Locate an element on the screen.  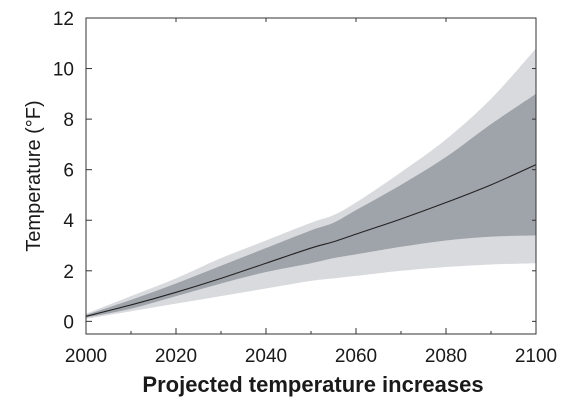
y-tick-label-6: 6 is located at coordinates (68, 171).